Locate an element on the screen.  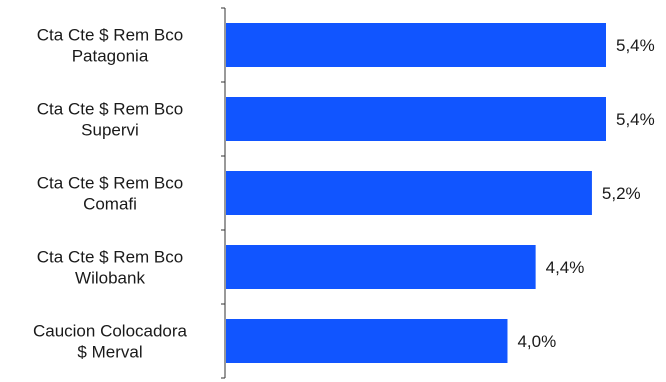
category-label: Caucion Colocadora $ Merval is located at coordinates (110, 342).